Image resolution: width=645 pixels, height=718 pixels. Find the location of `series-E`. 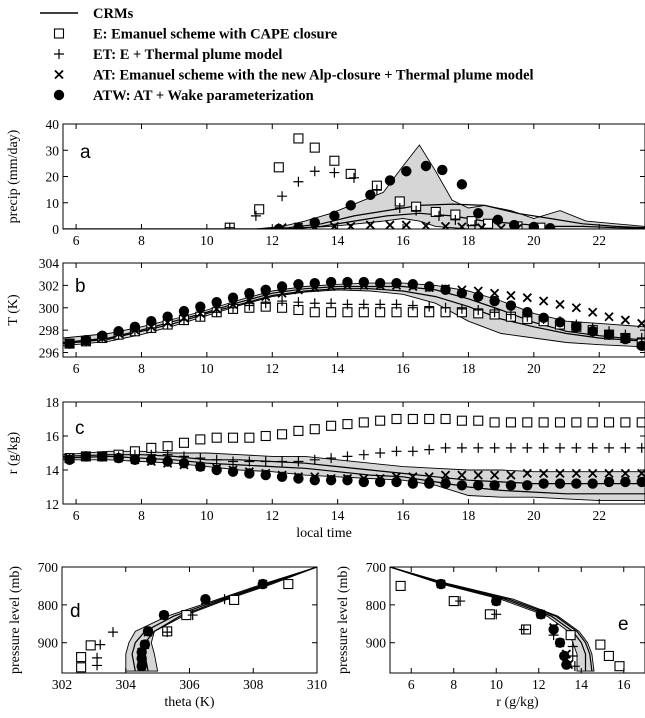

series-E is located at coordinates (185, 625).